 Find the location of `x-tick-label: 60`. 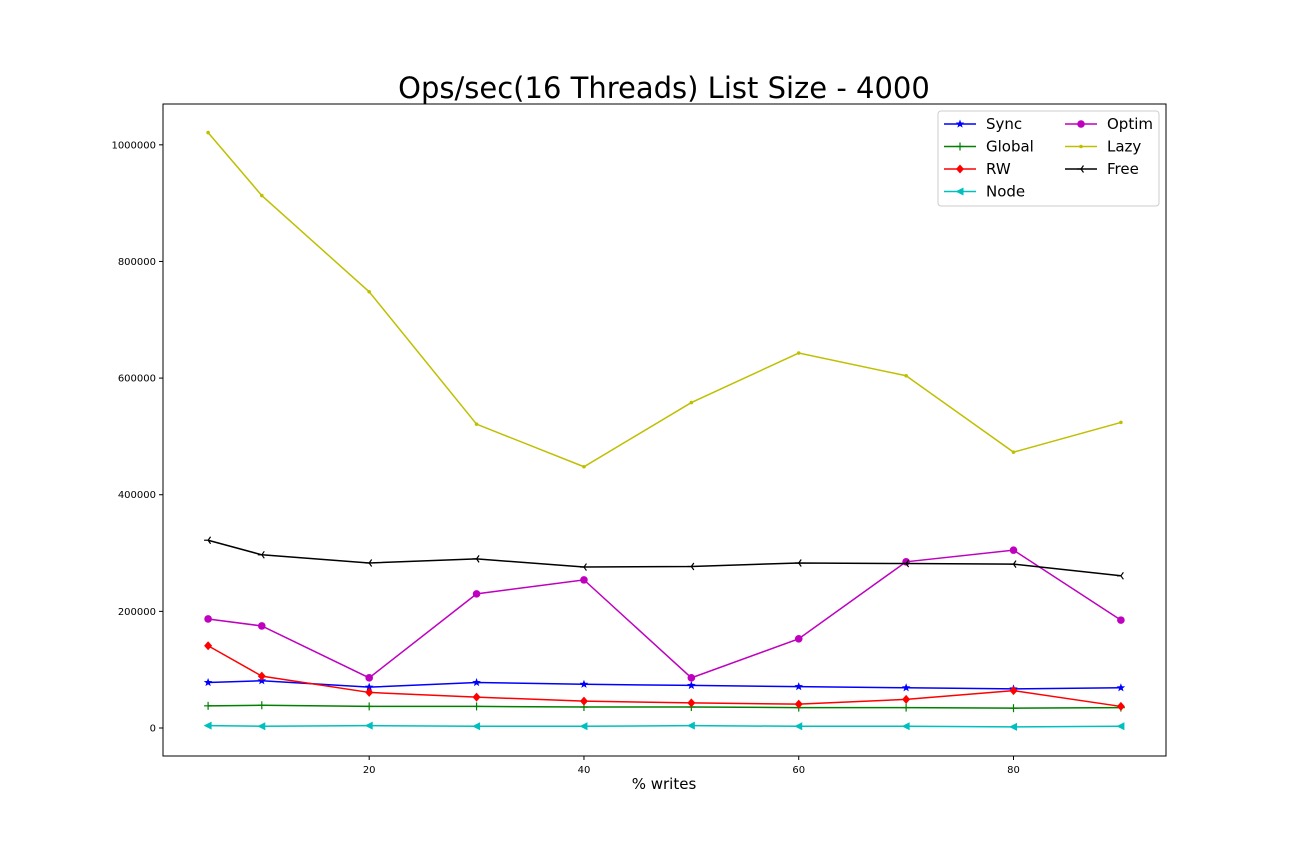

x-tick-label: 60 is located at coordinates (798, 770).